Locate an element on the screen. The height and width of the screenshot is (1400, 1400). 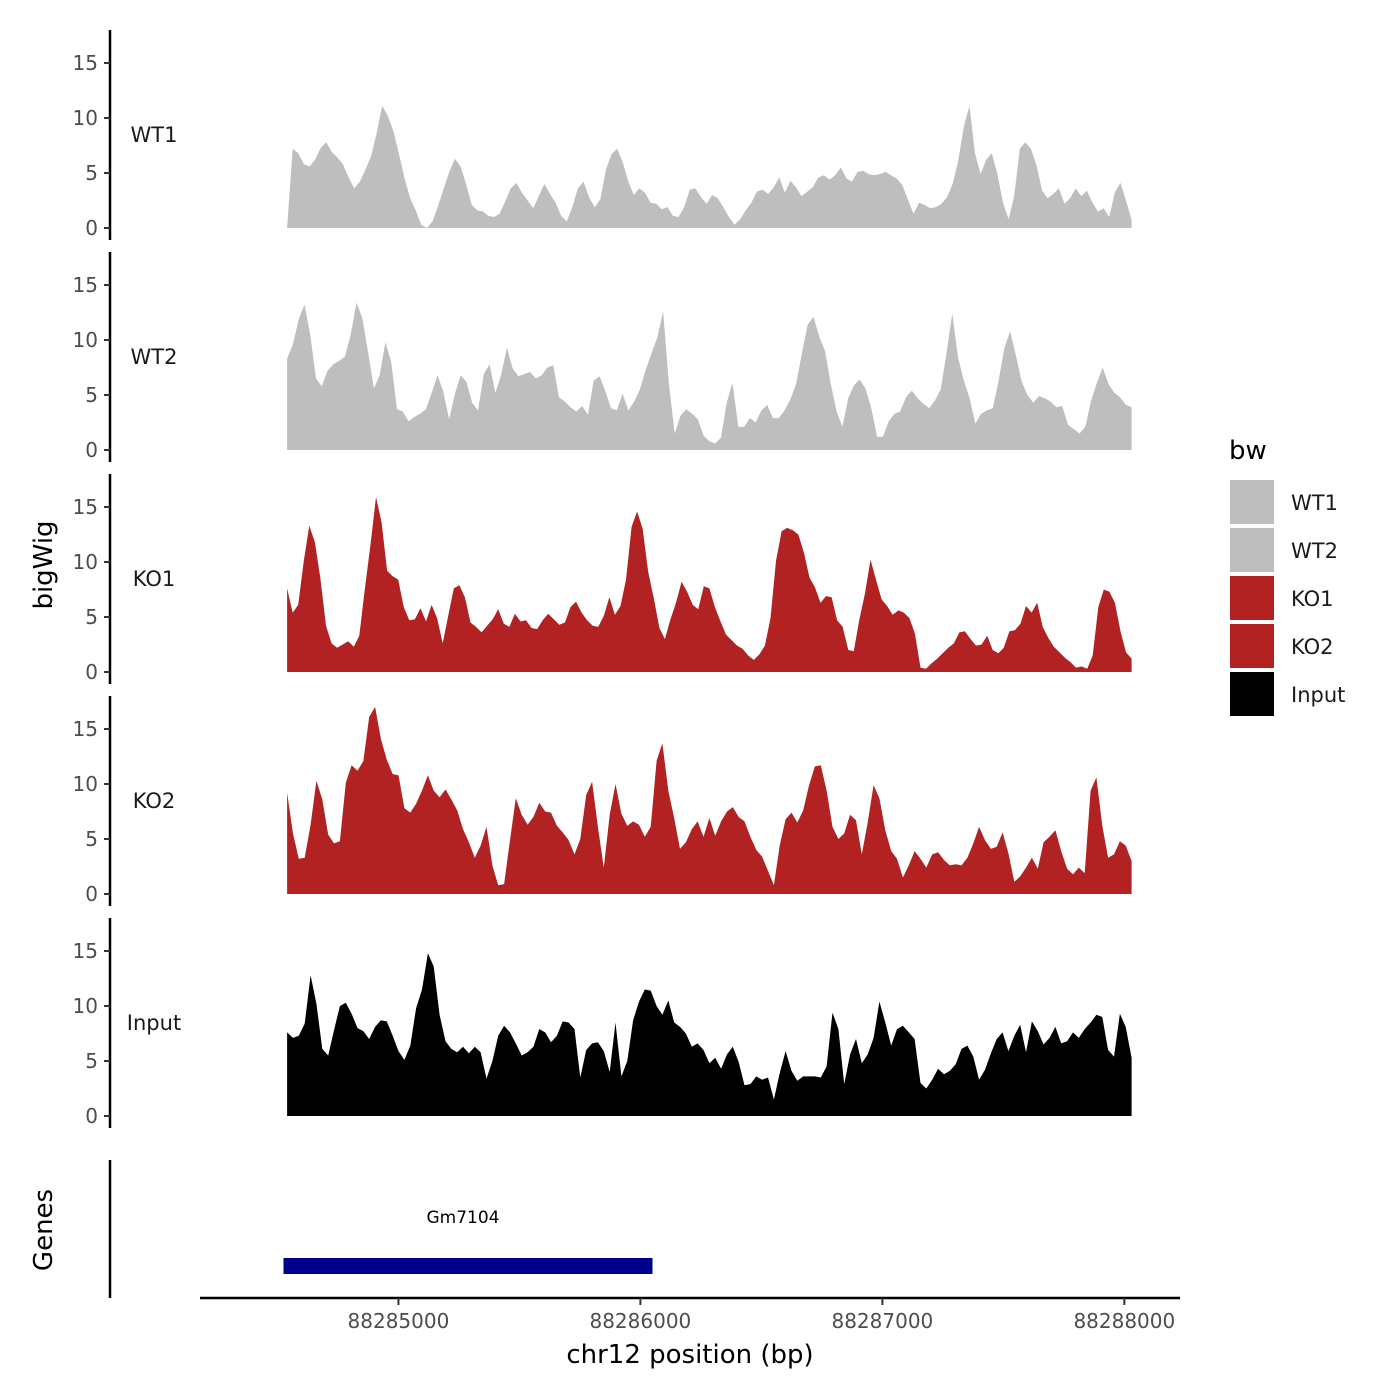
x-tick-label: 88285000 is located at coordinates (399, 1321).